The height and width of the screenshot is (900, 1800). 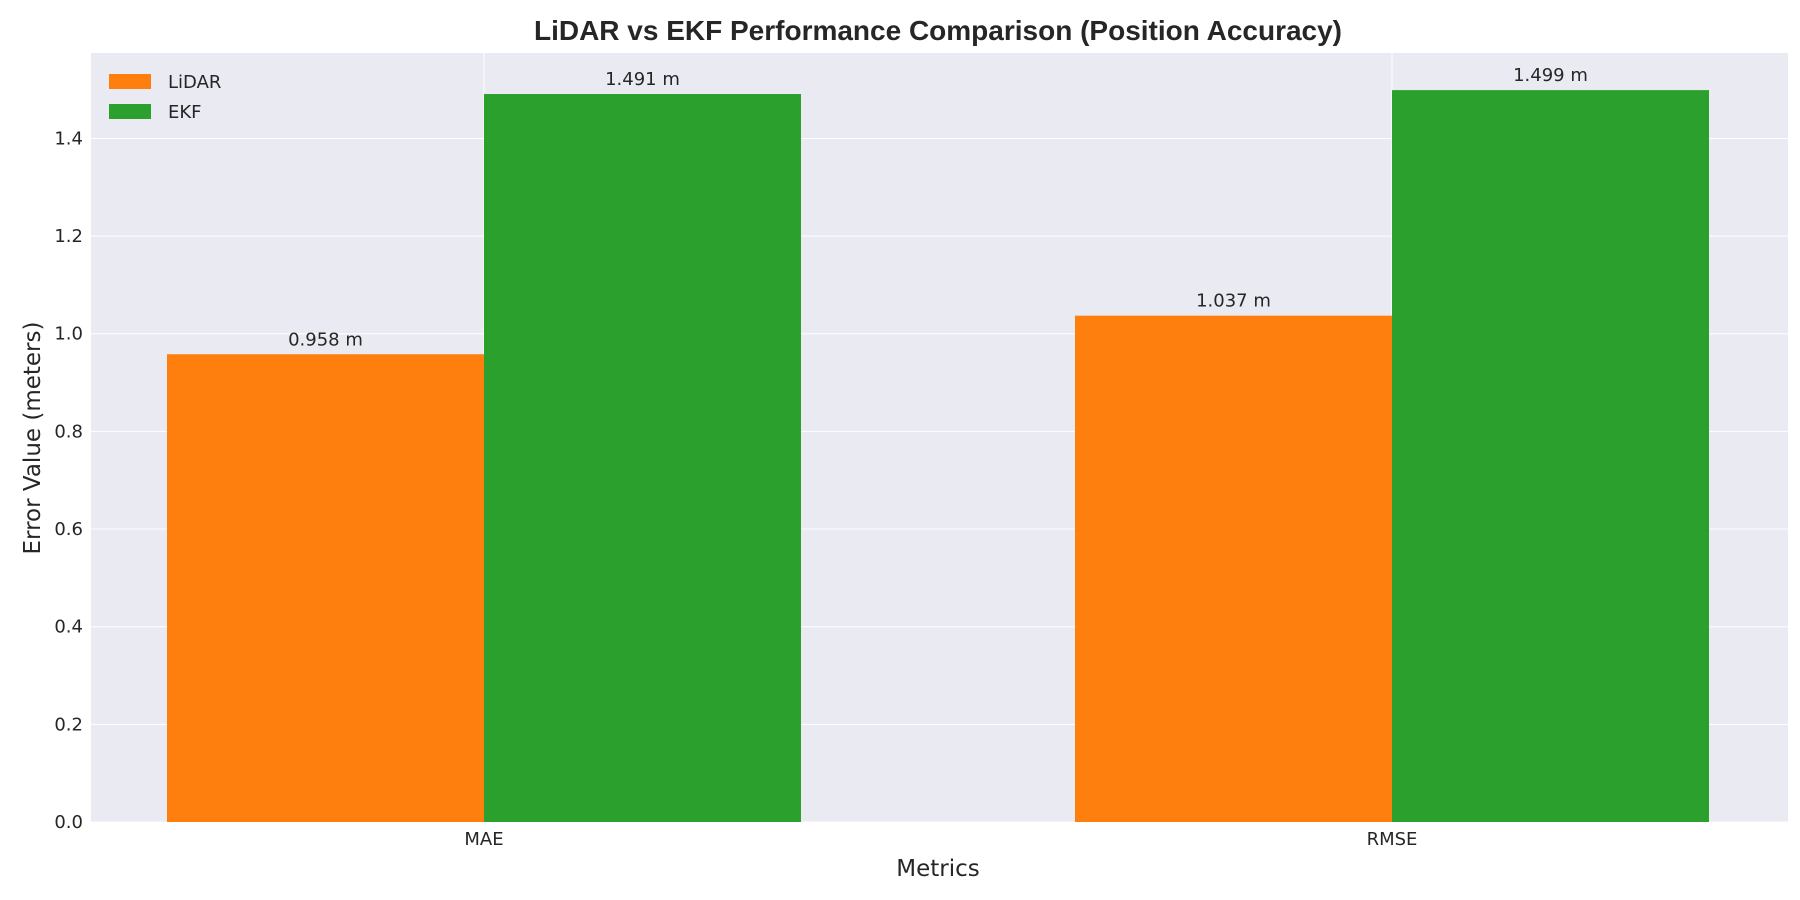 What do you see at coordinates (483, 839) in the screenshot?
I see `x-tick-label-mae: MAE` at bounding box center [483, 839].